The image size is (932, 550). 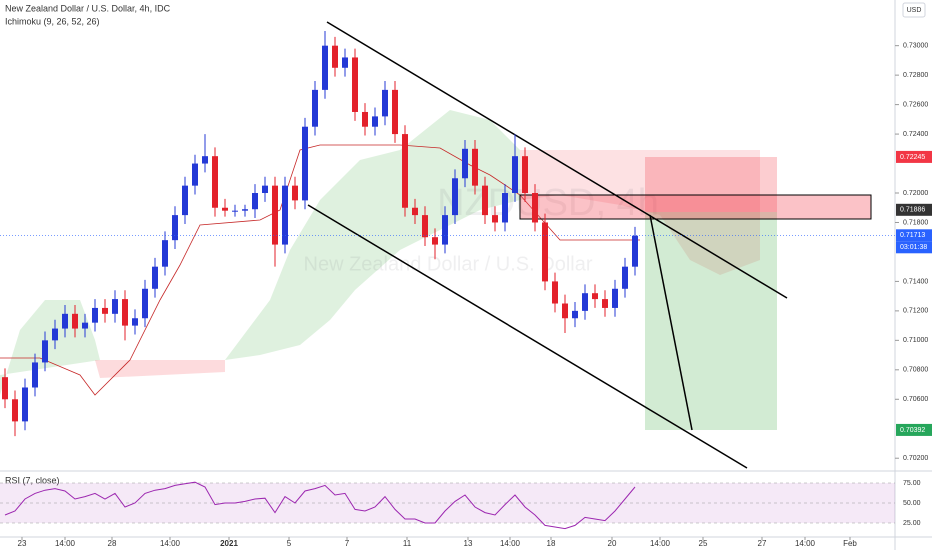 What do you see at coordinates (703, 543) in the screenshot?
I see `x-tick-label: 25` at bounding box center [703, 543].